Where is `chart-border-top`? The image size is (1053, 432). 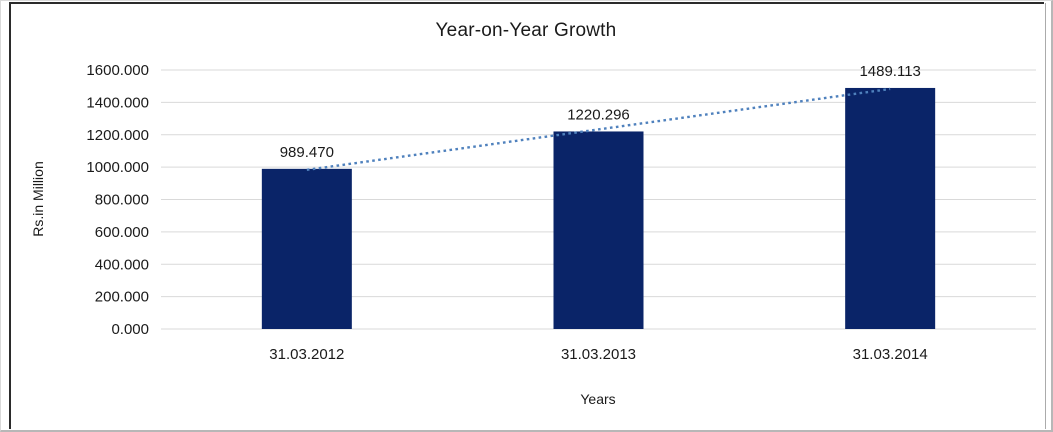
chart-border-top is located at coordinates (526, 3).